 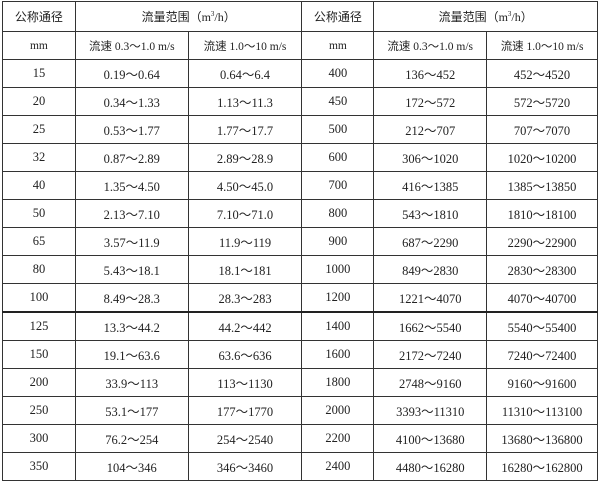 I want to click on flow-high-right-cell: 5540～55400, so click(x=542, y=326).